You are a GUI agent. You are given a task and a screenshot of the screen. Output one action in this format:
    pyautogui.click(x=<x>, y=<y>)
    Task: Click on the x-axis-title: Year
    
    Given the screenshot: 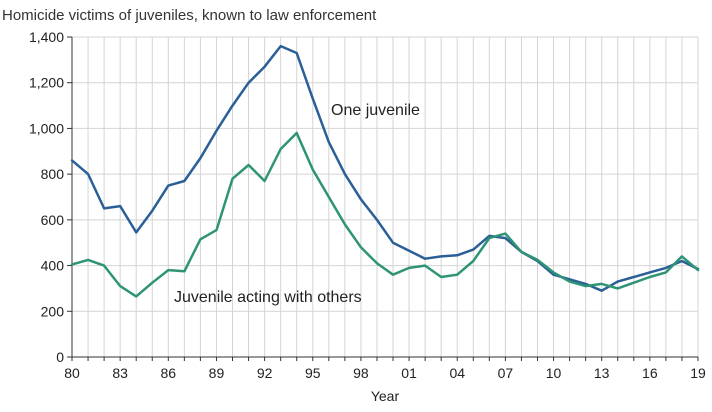 What is the action you would take?
    pyautogui.click(x=385, y=396)
    